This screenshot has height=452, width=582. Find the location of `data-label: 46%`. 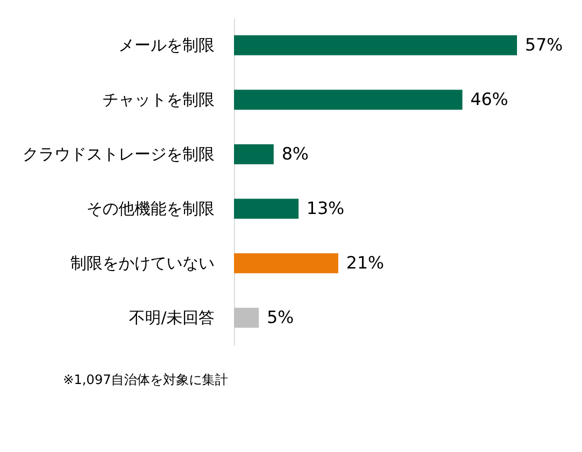

data-label: 46% is located at coordinates (489, 100).